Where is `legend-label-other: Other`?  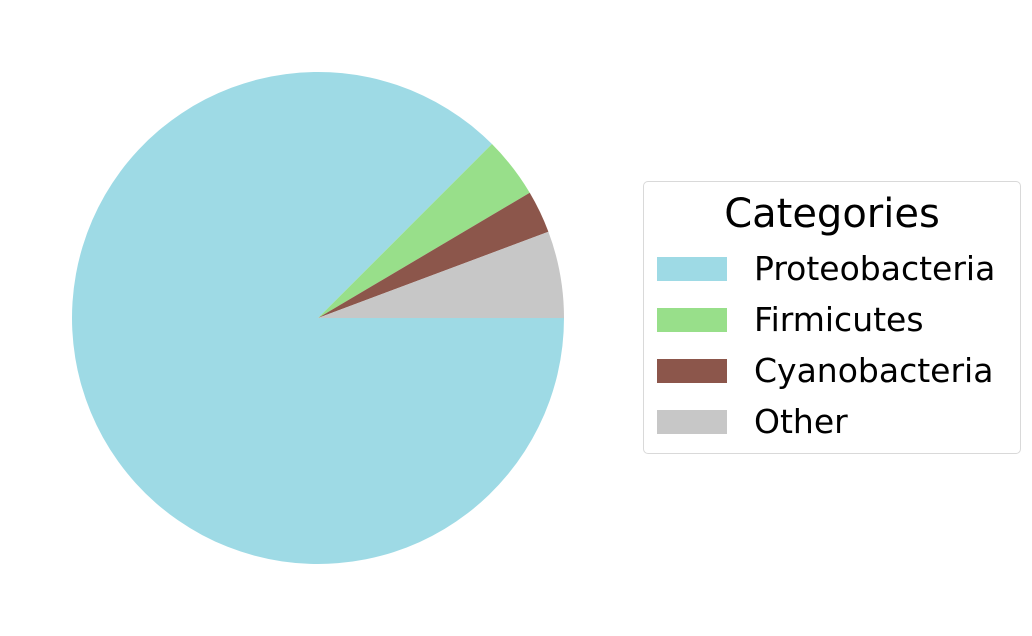 legend-label-other: Other is located at coordinates (801, 421).